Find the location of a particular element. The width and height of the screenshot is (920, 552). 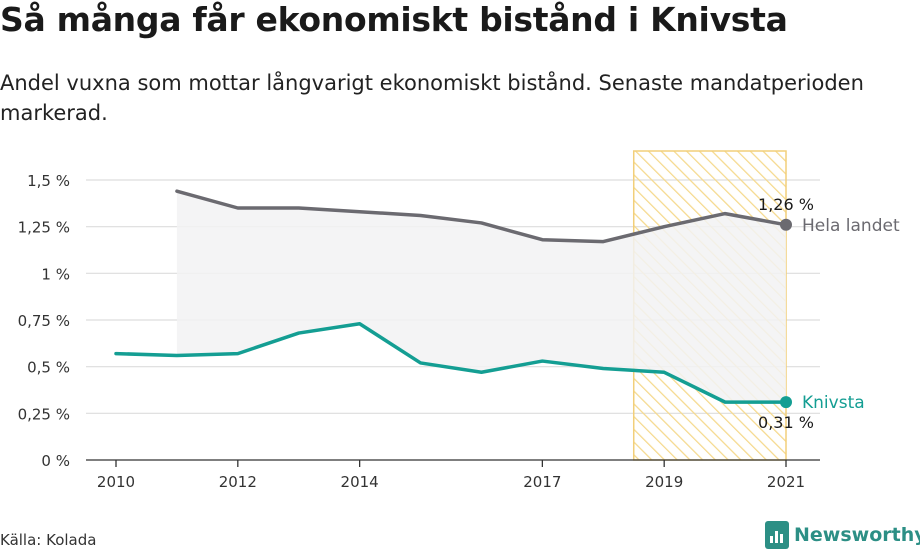

end-value-label: 0,31 % is located at coordinates (786, 422).